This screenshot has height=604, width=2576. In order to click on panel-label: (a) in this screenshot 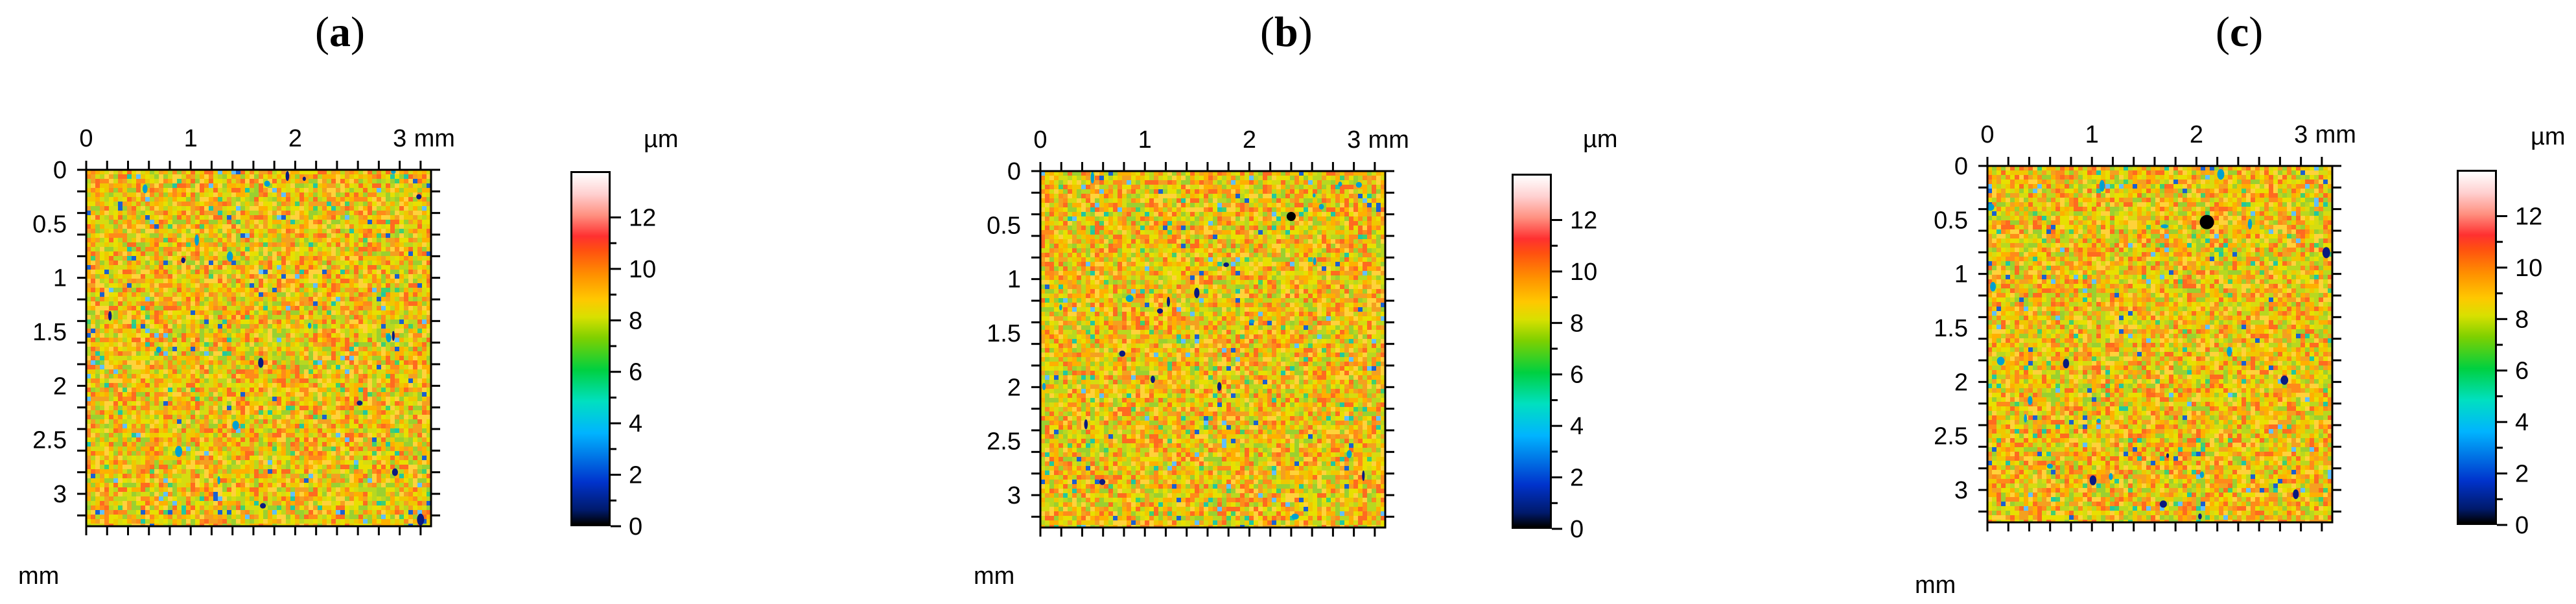, I will do `click(340, 32)`.